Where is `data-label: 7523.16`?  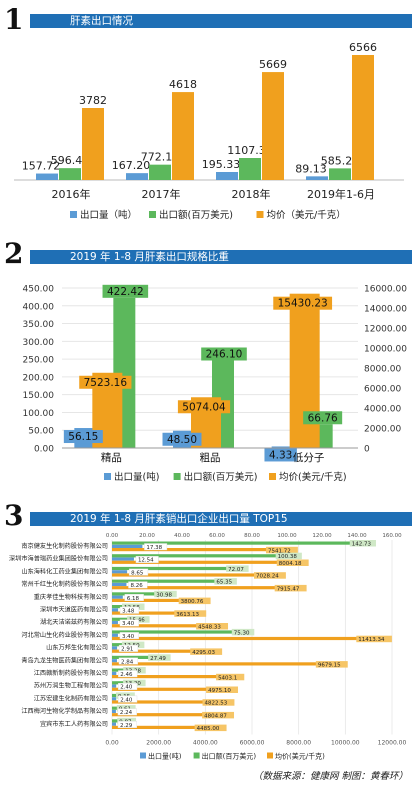
data-label: 7523.16 is located at coordinates (106, 383).